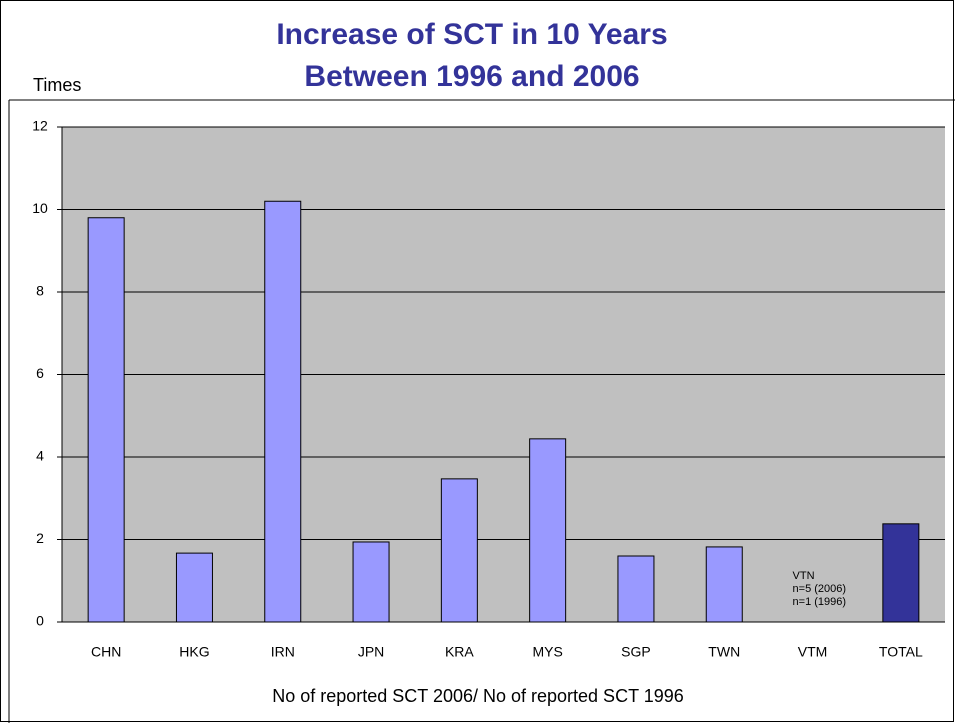 The width and height of the screenshot is (955, 723). Describe the element at coordinates (371, 652) in the screenshot. I see `x-tick-label: JPN` at that location.